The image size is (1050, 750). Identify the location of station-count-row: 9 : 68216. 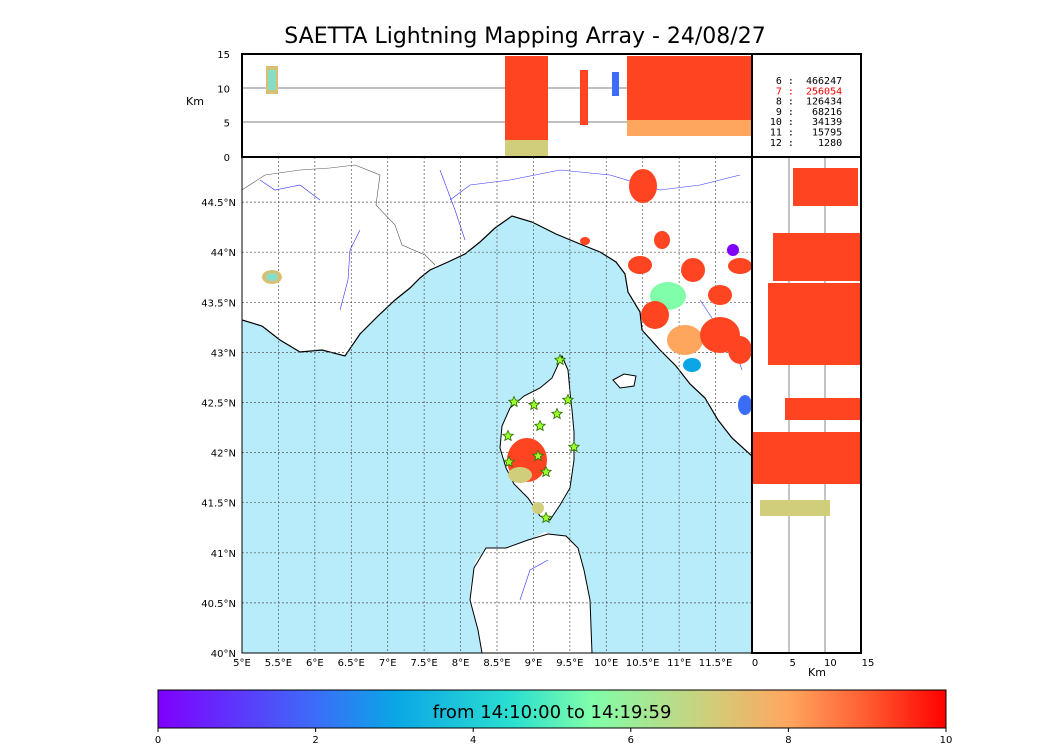
(806, 112).